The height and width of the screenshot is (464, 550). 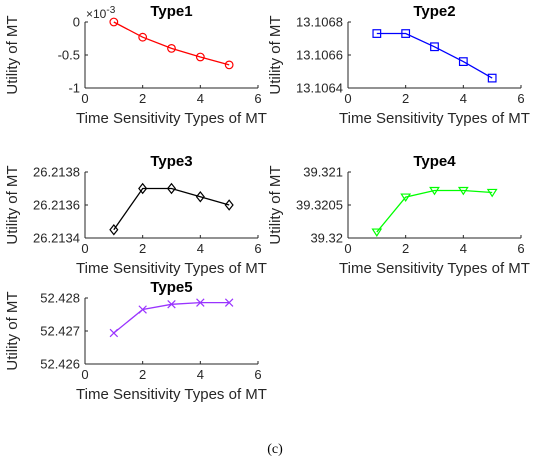 What do you see at coordinates (60, 298) in the screenshot?
I see `y-tick-label: 52.428` at bounding box center [60, 298].